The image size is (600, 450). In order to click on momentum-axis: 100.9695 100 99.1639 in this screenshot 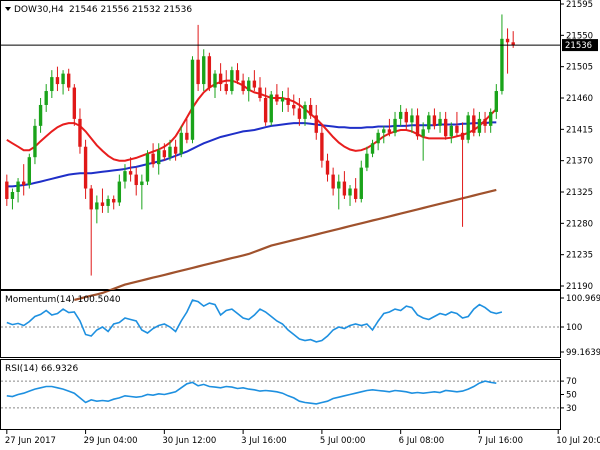, I will do `click(580, 326)`.